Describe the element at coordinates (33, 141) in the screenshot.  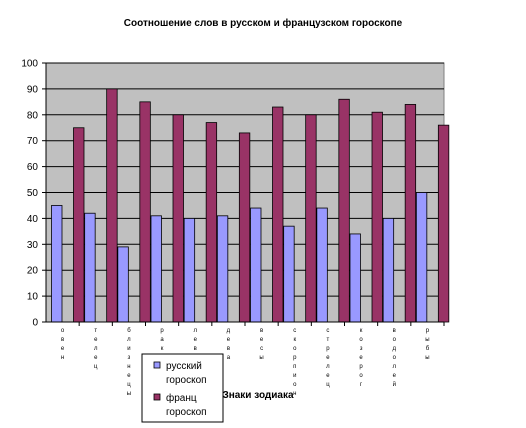
I see `y-tick-label: 70` at that location.